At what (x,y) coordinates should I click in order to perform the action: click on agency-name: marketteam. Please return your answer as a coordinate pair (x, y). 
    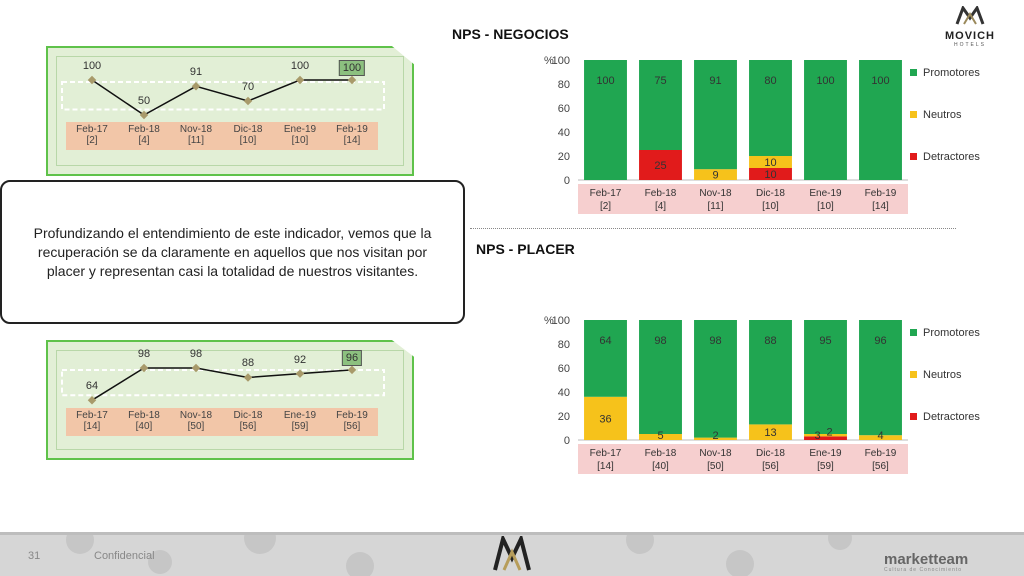
    Looking at the image, I should click on (926, 559).